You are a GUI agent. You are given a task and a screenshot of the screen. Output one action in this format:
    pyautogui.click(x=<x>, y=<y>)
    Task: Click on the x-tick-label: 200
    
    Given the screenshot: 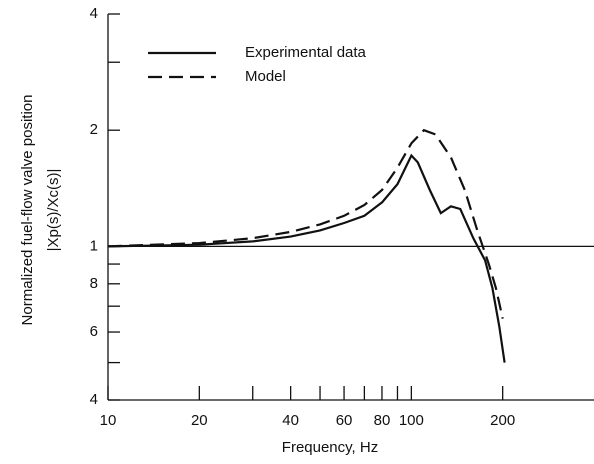 What is the action you would take?
    pyautogui.click(x=502, y=420)
    